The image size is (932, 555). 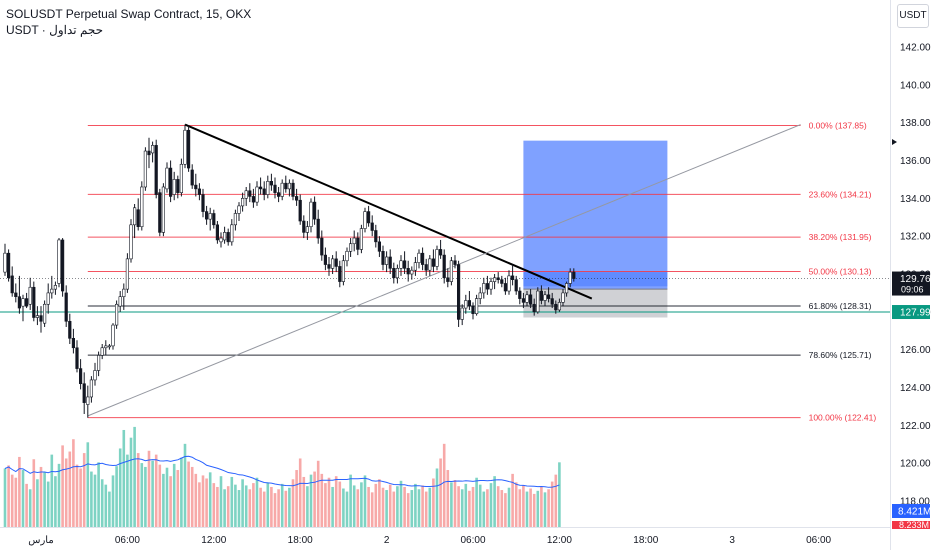 What do you see at coordinates (911, 511) in the screenshot?
I see `volume-badge` at bounding box center [911, 511].